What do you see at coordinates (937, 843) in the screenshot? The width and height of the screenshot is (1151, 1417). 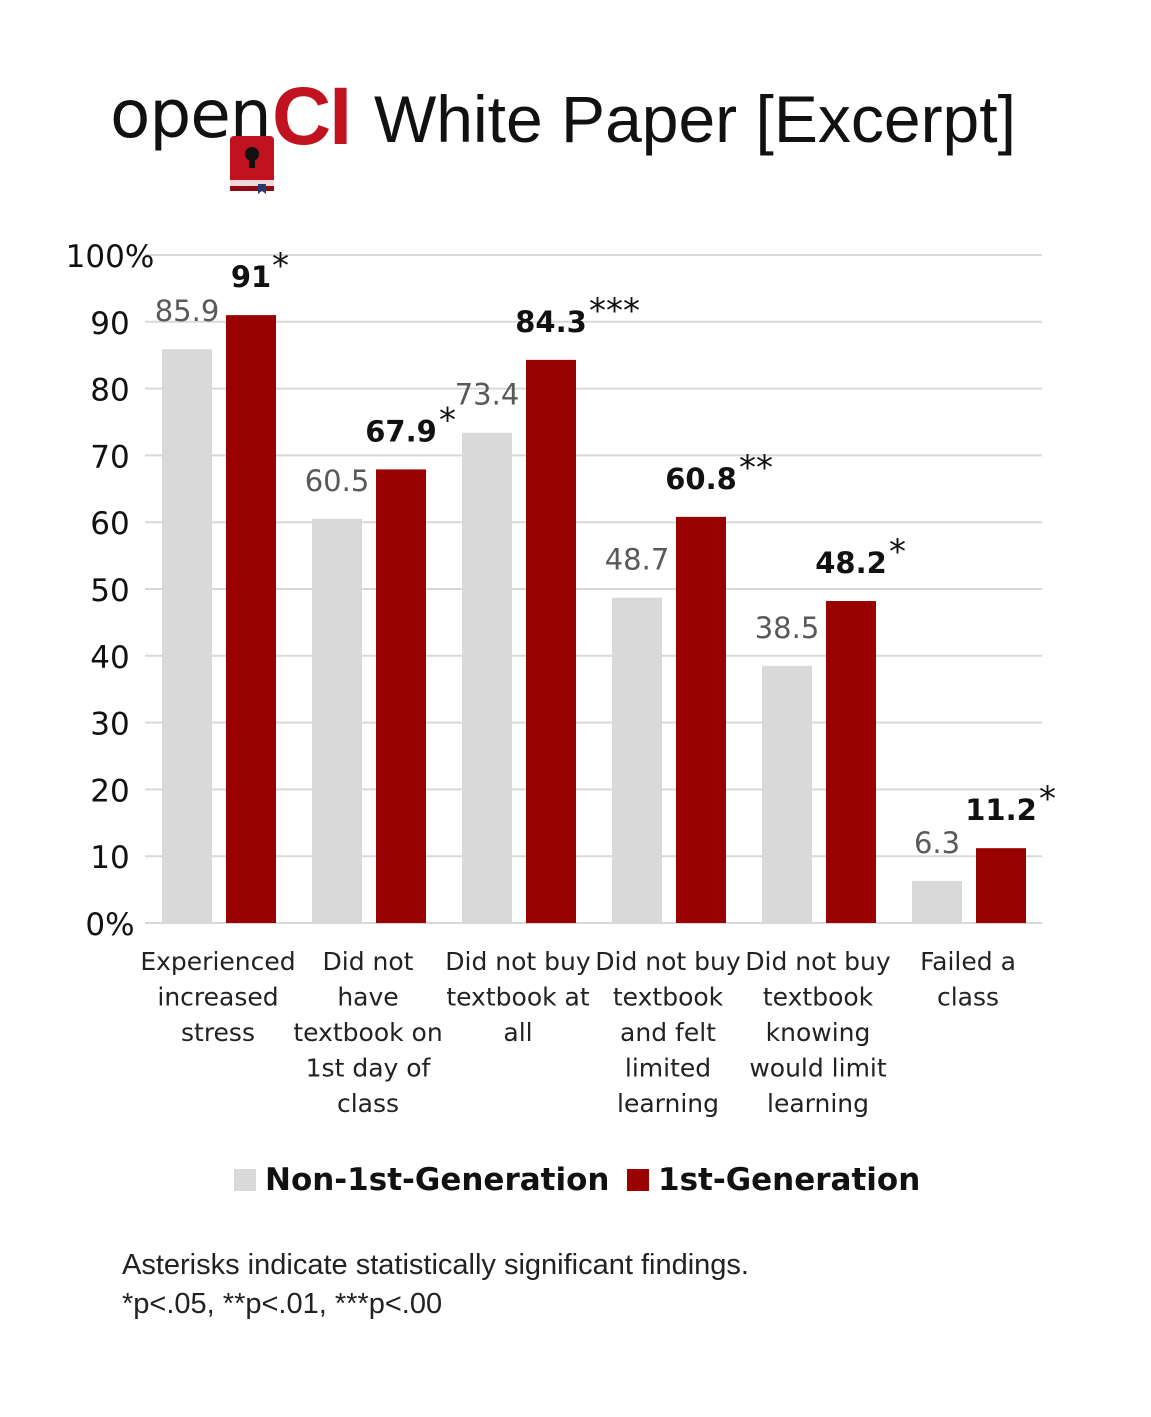 I see `data-label-non-first-gen: 6.3` at bounding box center [937, 843].